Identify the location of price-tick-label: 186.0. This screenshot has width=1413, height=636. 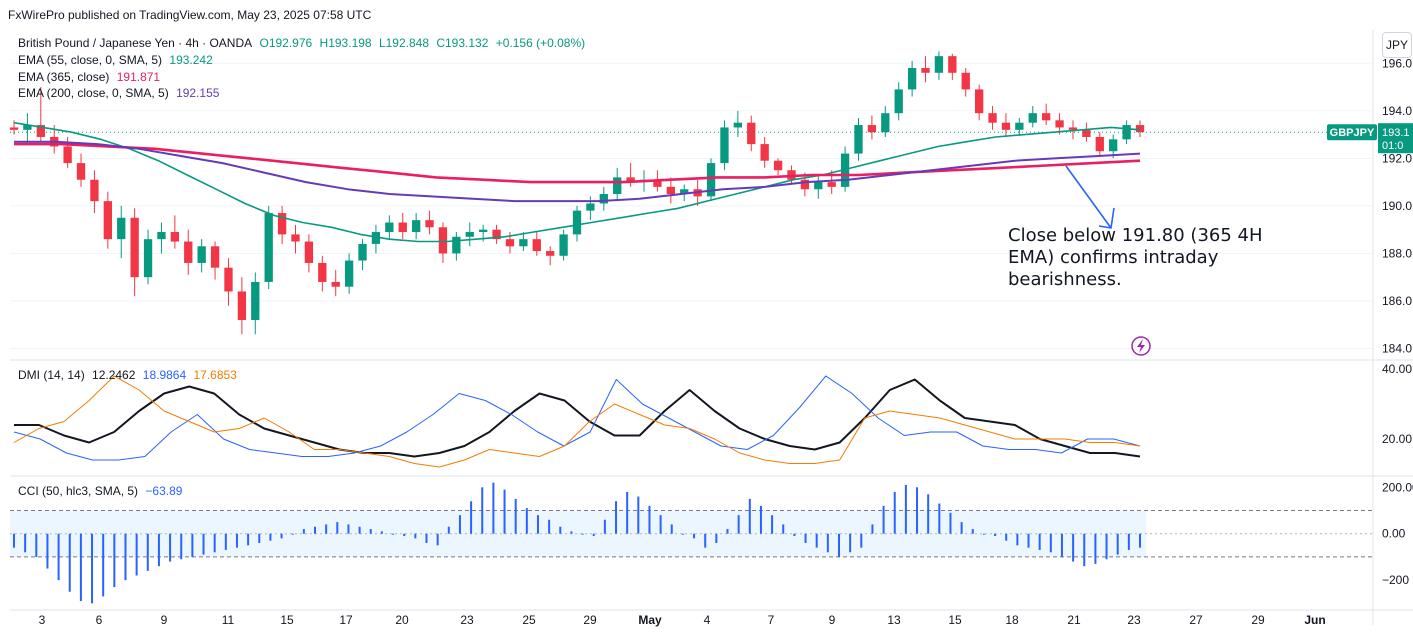
(1397, 301).